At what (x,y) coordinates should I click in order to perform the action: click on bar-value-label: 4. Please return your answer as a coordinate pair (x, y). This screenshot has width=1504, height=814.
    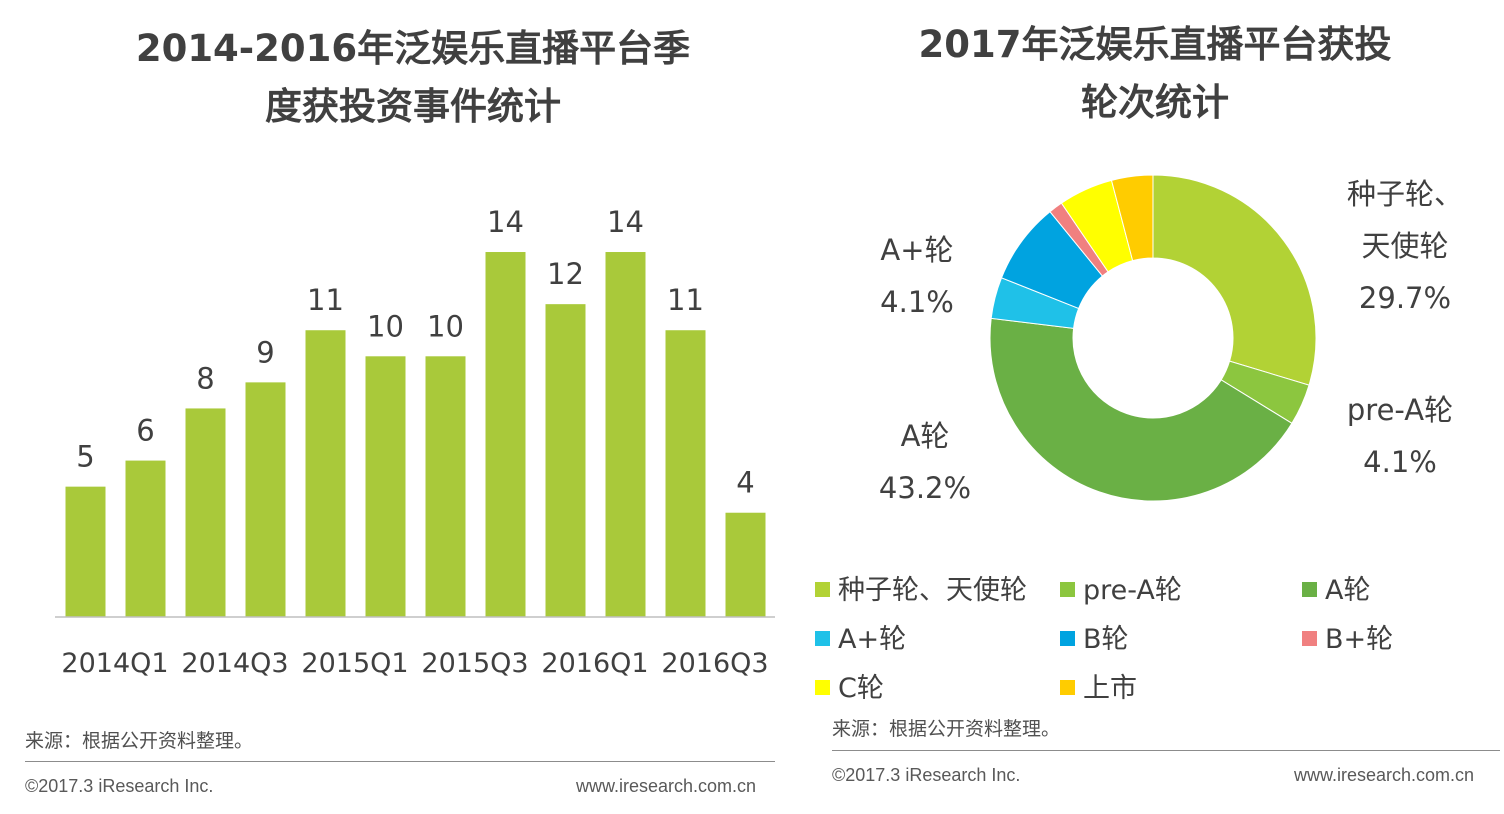
    Looking at the image, I should click on (745, 483).